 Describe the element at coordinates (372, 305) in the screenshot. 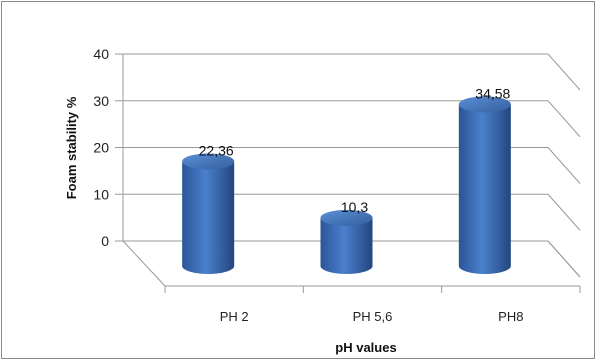

I see `x-axis: PH 2 PH 5,6 PH8` at that location.